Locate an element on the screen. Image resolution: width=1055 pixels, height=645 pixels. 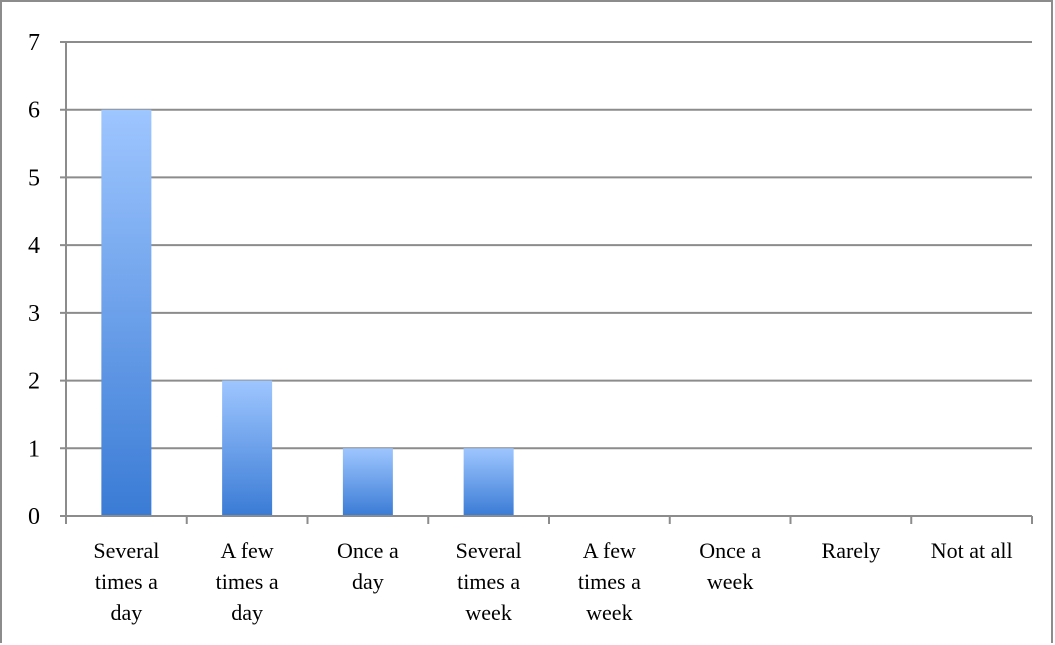
y-tick-label: 6 is located at coordinates (34, 111).